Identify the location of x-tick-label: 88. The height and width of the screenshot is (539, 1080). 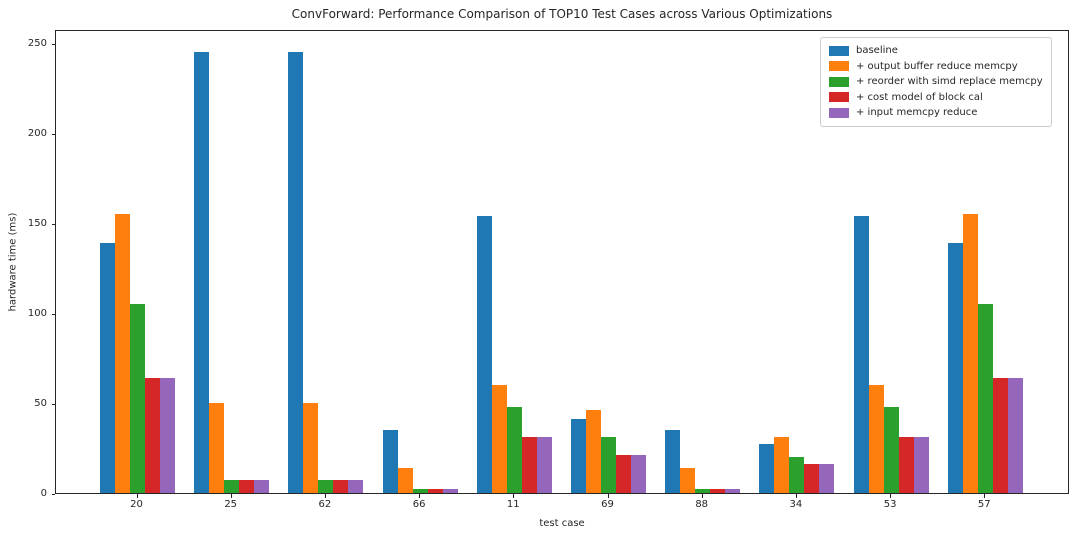
(702, 504).